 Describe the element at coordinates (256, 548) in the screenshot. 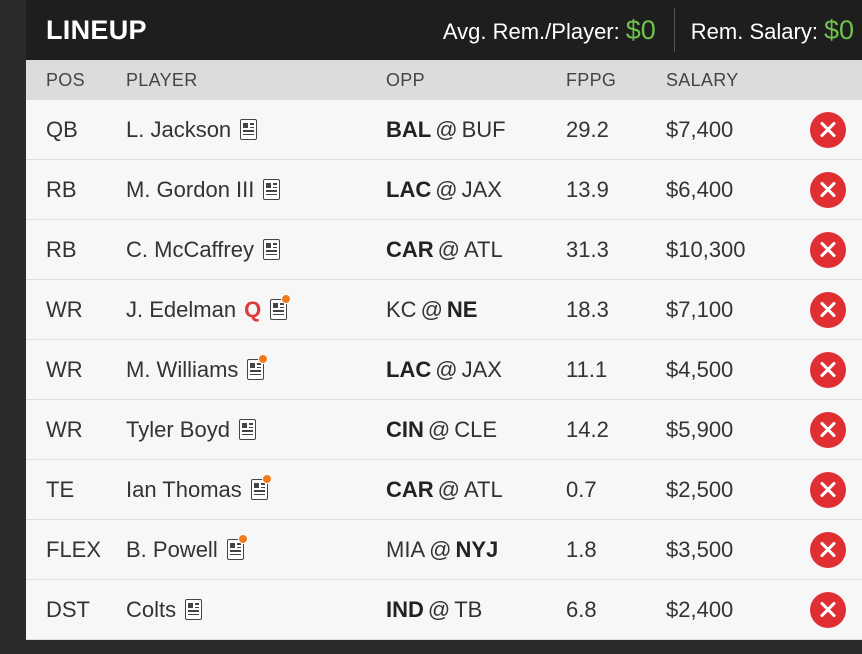

I see `player-cell: B. Powell` at that location.